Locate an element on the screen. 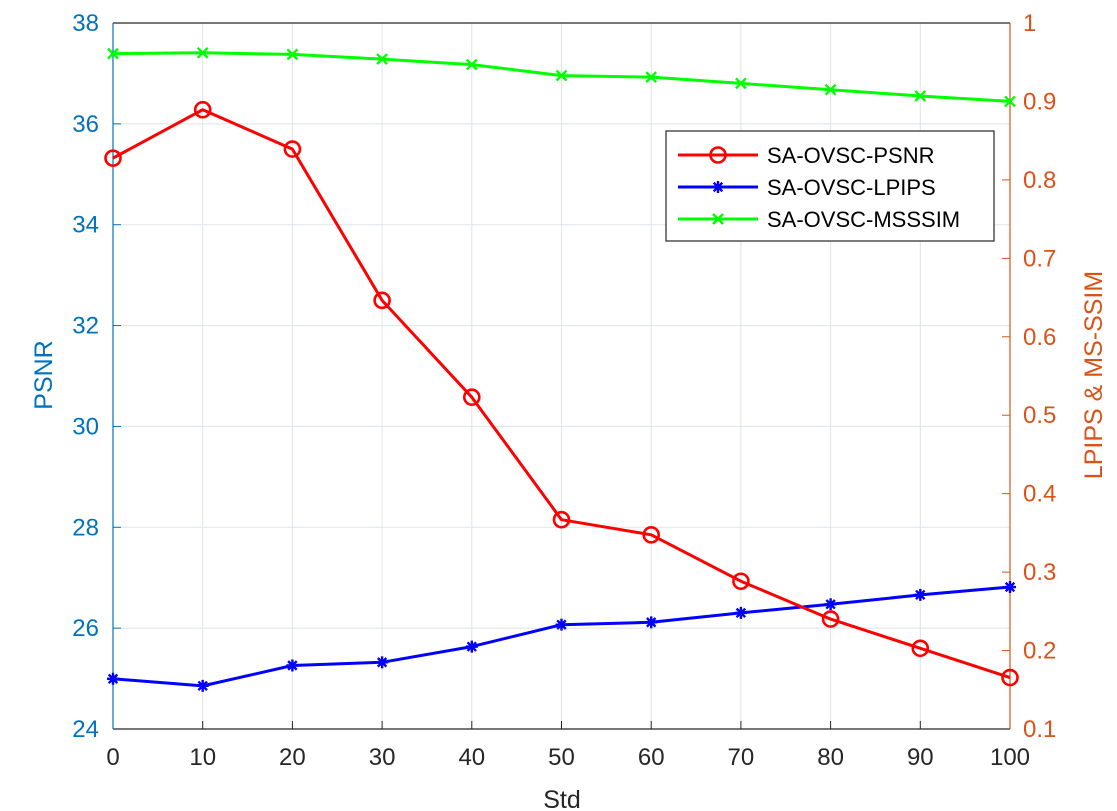  y-right-tick-label: 0.6 is located at coordinates (1039, 337).